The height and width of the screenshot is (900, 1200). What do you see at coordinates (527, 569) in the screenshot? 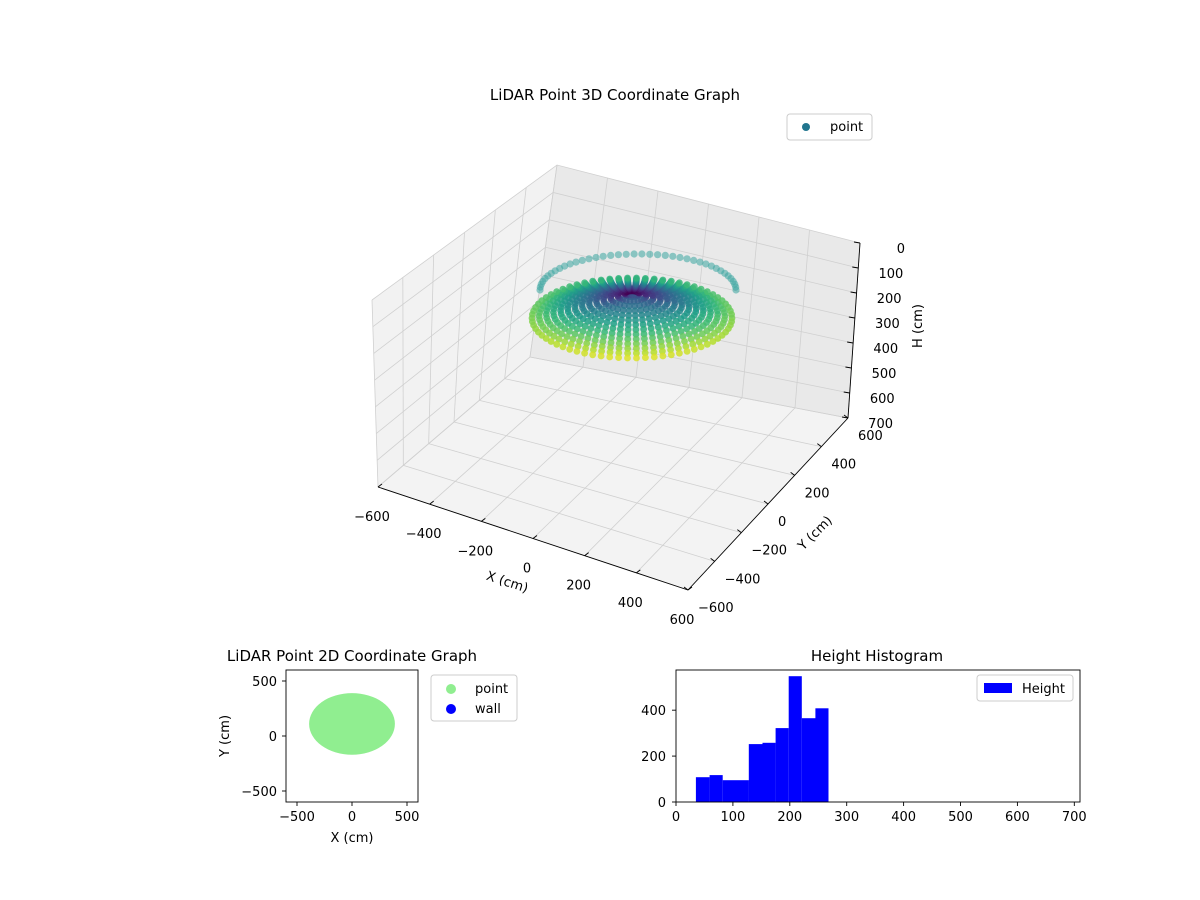
I see `x-tick-label-3d: 0` at bounding box center [527, 569].